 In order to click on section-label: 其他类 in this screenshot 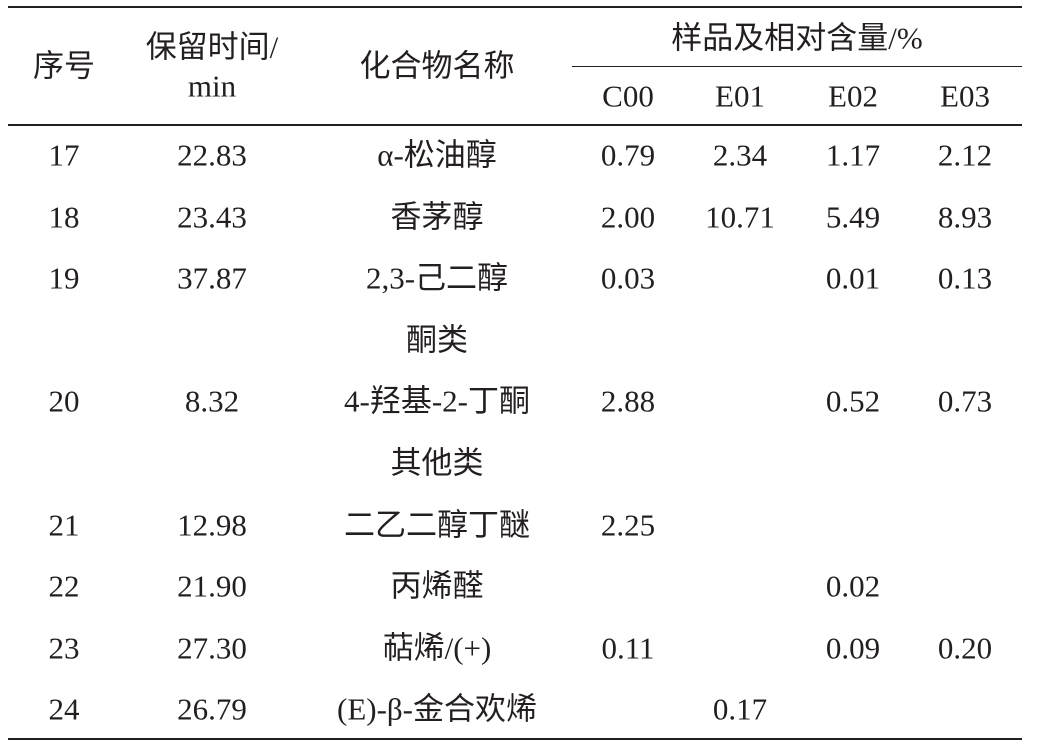, I will do `click(437, 463)`.